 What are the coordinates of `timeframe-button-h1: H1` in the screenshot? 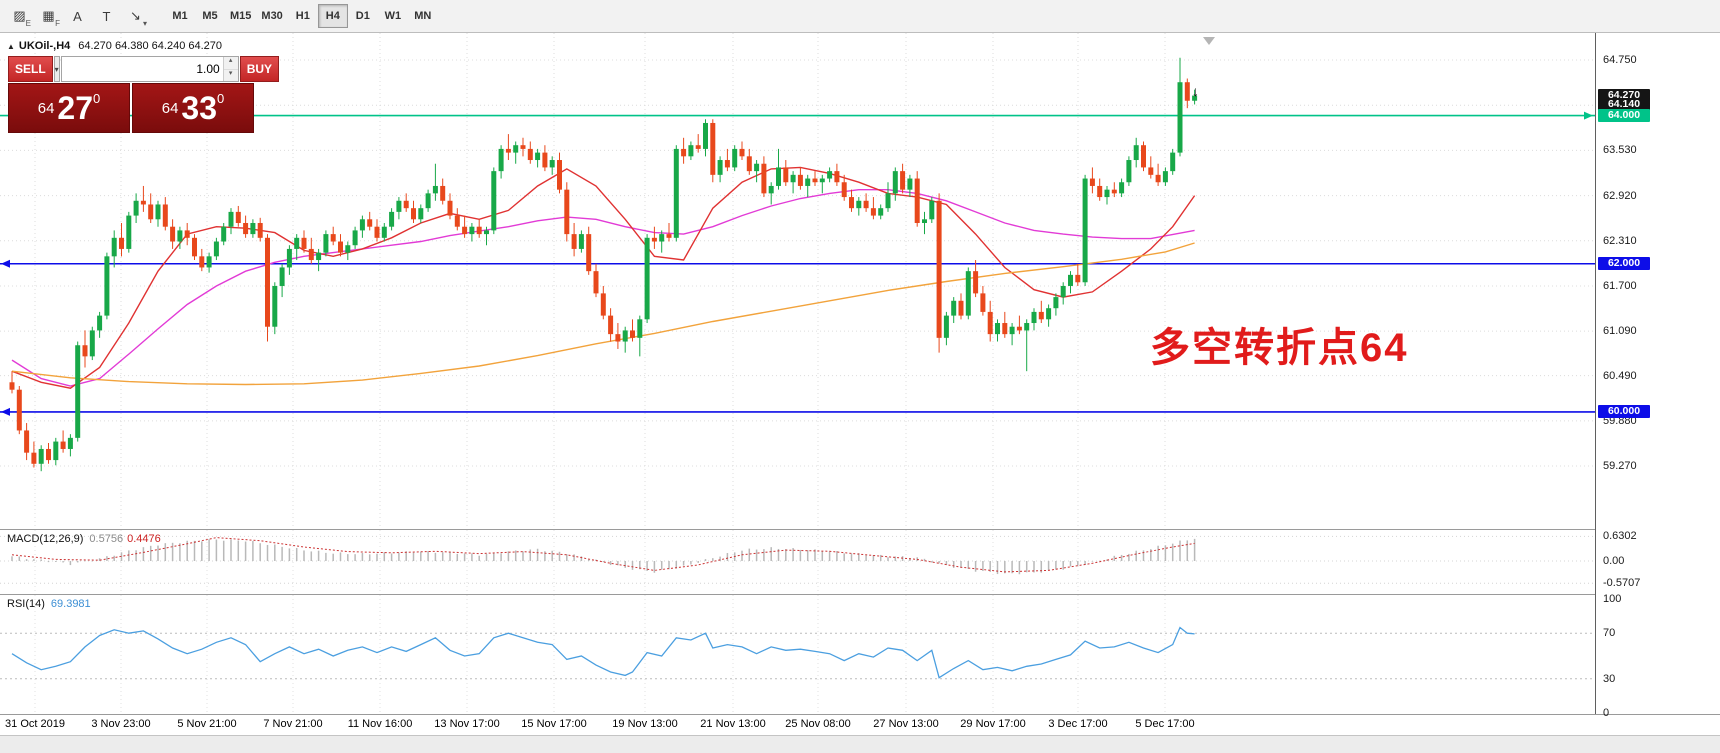 It's located at (303, 16).